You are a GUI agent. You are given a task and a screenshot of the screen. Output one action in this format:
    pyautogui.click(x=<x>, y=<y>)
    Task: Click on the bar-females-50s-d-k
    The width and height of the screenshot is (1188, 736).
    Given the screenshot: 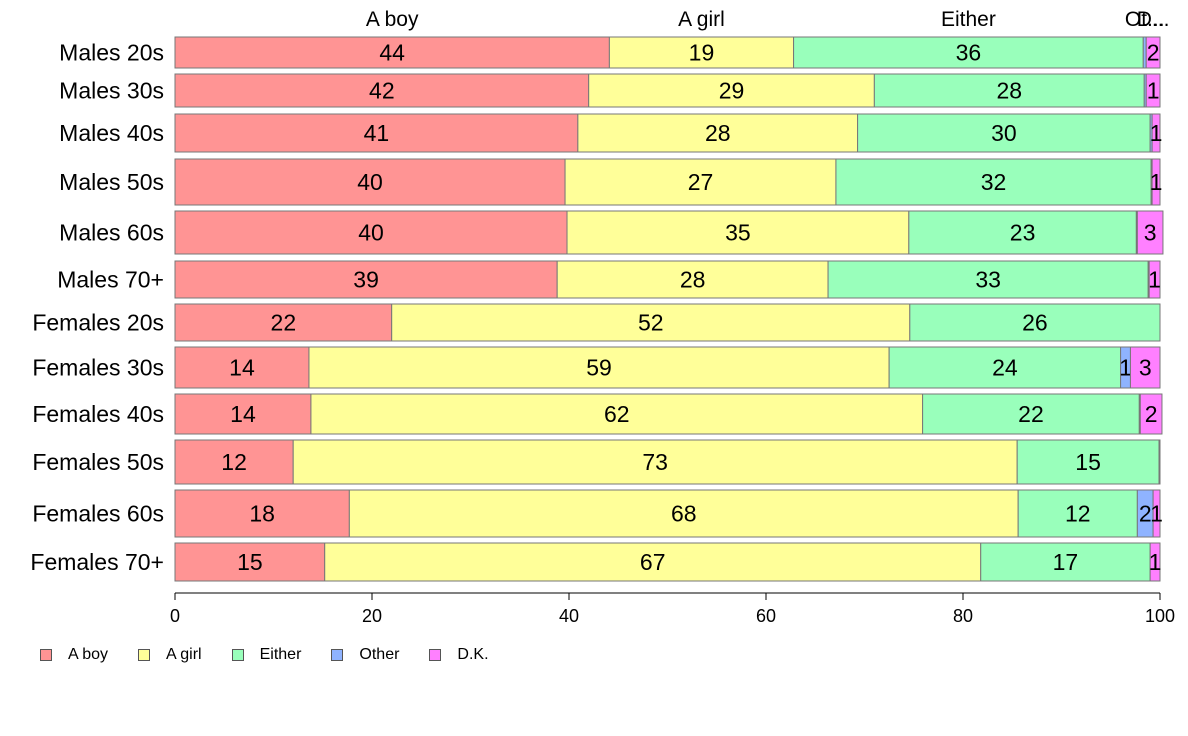 What is the action you would take?
    pyautogui.click(x=1159, y=462)
    